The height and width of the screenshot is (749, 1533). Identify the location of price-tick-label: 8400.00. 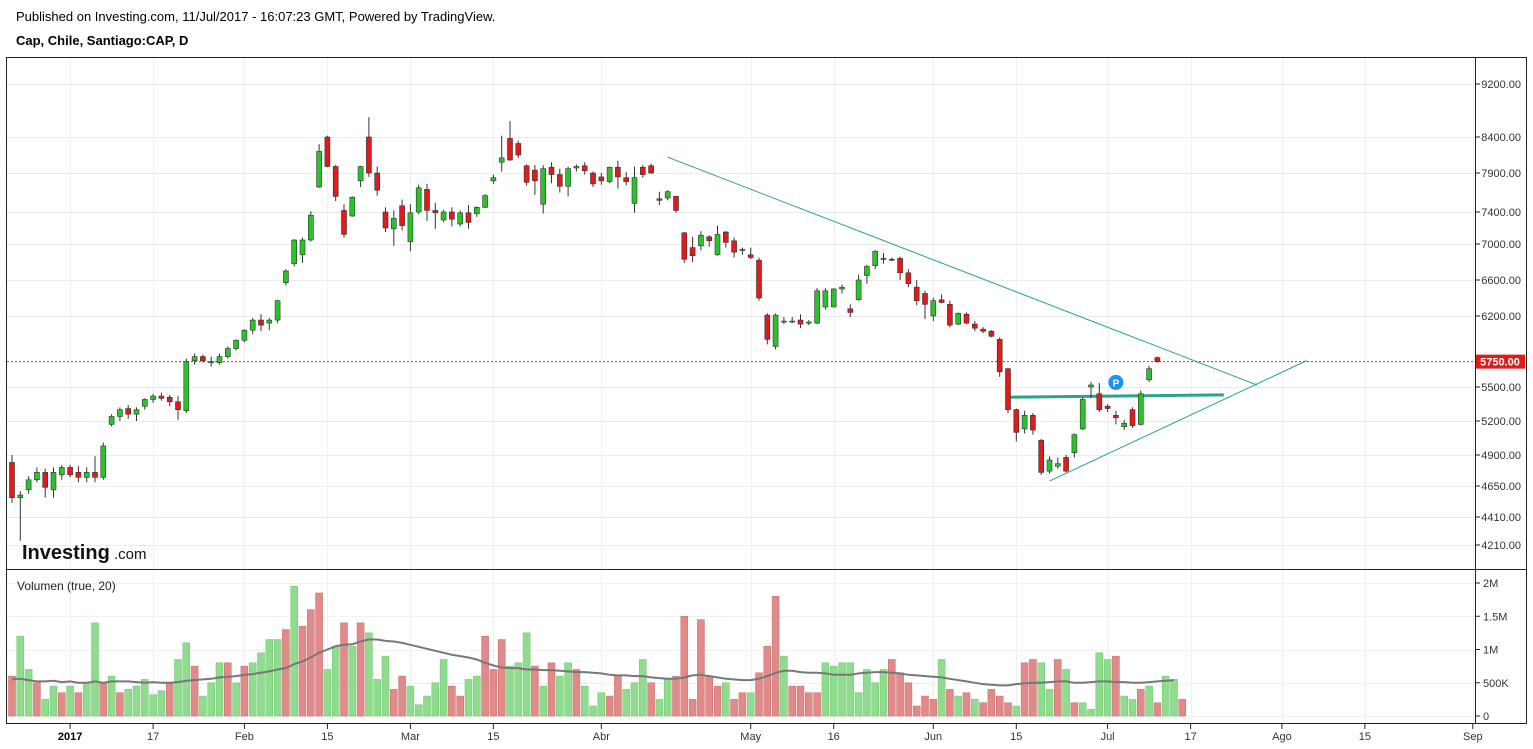
(1501, 138).